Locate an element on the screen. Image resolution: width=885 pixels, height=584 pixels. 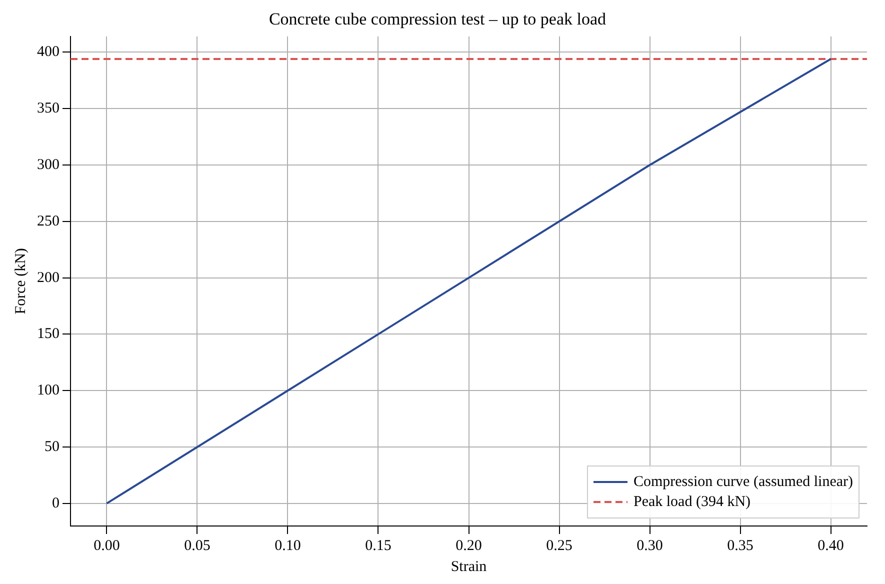
legend-label: Compression curve (assumed linear) is located at coordinates (743, 482).